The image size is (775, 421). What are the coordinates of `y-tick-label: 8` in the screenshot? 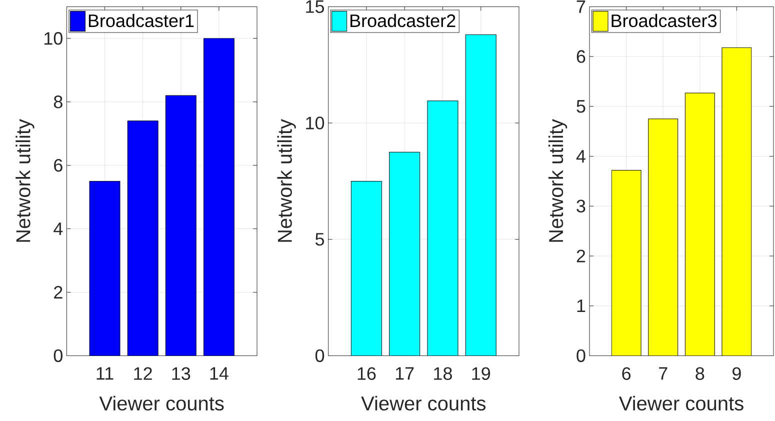 It's located at (58, 102).